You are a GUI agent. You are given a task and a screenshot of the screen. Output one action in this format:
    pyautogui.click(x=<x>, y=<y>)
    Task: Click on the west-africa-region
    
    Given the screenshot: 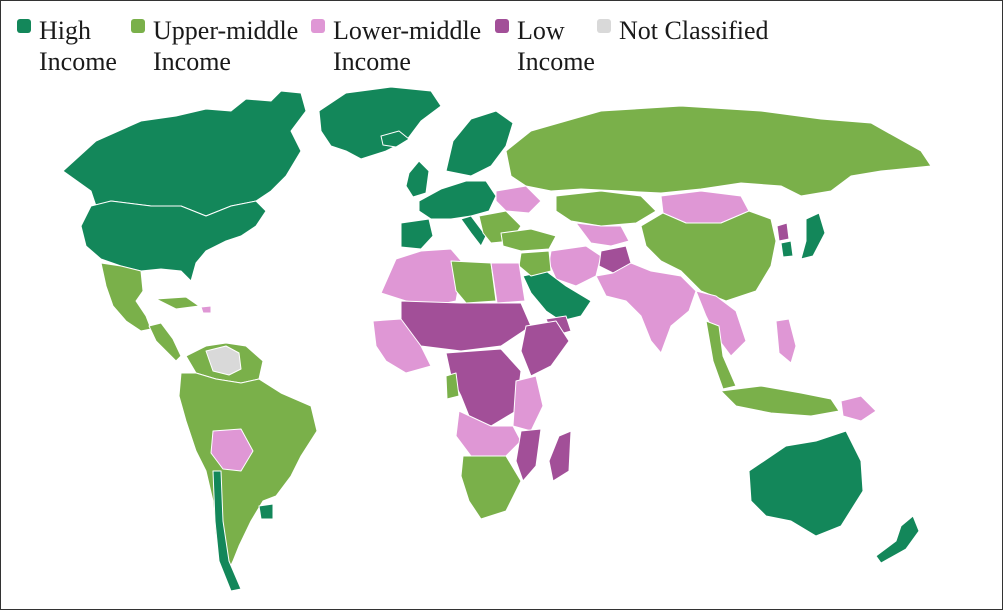 What is the action you would take?
    pyautogui.click(x=402, y=346)
    